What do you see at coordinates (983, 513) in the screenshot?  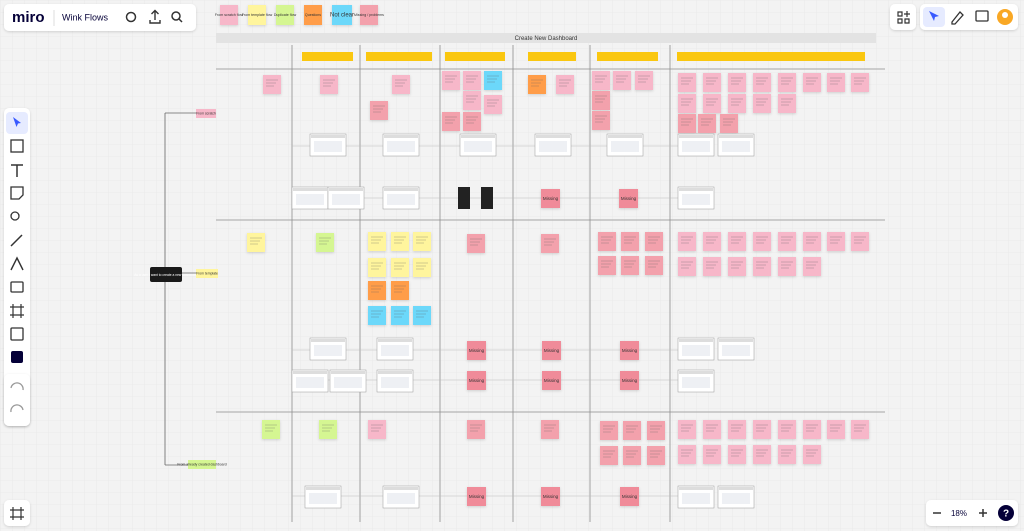 I see `zoom-in` at bounding box center [983, 513].